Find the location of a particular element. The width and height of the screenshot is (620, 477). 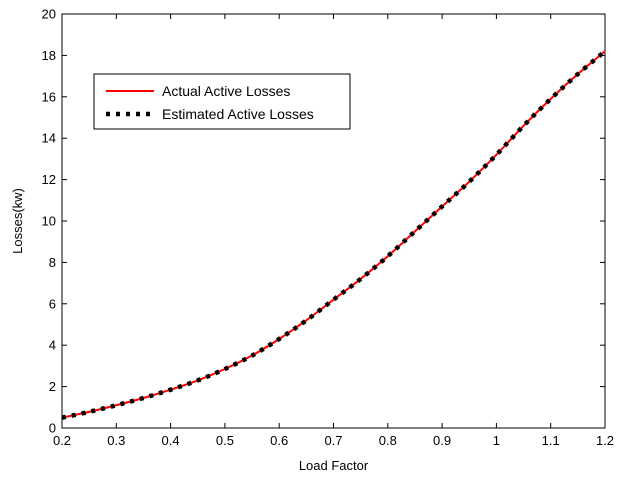

legend-label: Actual Active Losses is located at coordinates (226, 91).